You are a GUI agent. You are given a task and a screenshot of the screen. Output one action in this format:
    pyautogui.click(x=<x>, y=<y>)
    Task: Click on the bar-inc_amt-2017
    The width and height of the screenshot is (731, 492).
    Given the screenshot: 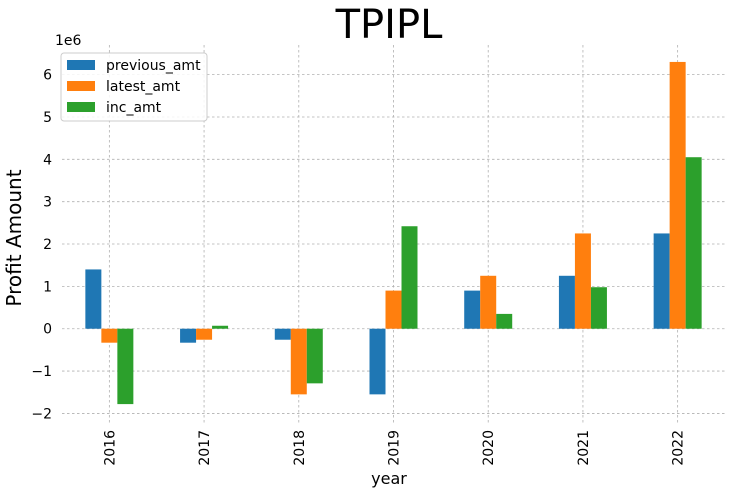 What is the action you would take?
    pyautogui.click(x=220, y=327)
    